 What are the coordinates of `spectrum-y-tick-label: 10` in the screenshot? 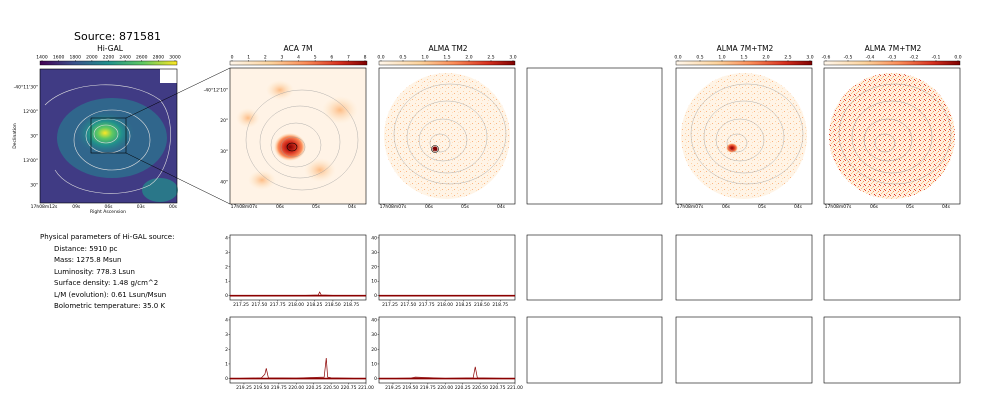 It's located at (374, 364).